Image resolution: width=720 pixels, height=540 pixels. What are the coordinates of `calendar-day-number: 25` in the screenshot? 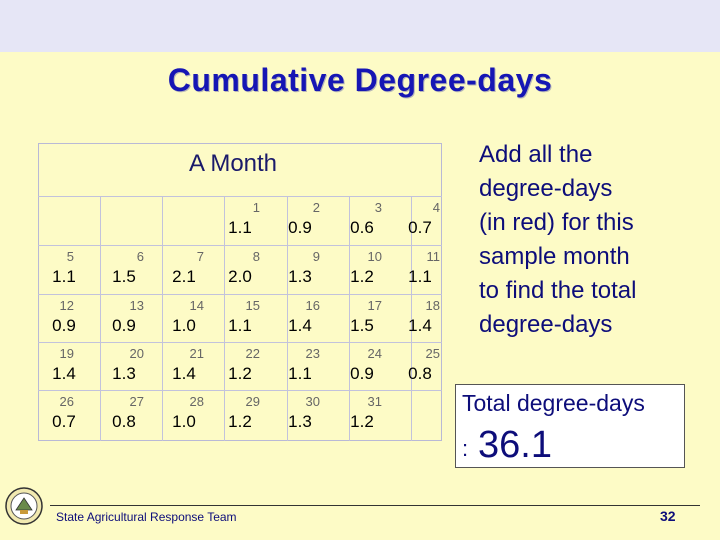 It's located at (432, 353).